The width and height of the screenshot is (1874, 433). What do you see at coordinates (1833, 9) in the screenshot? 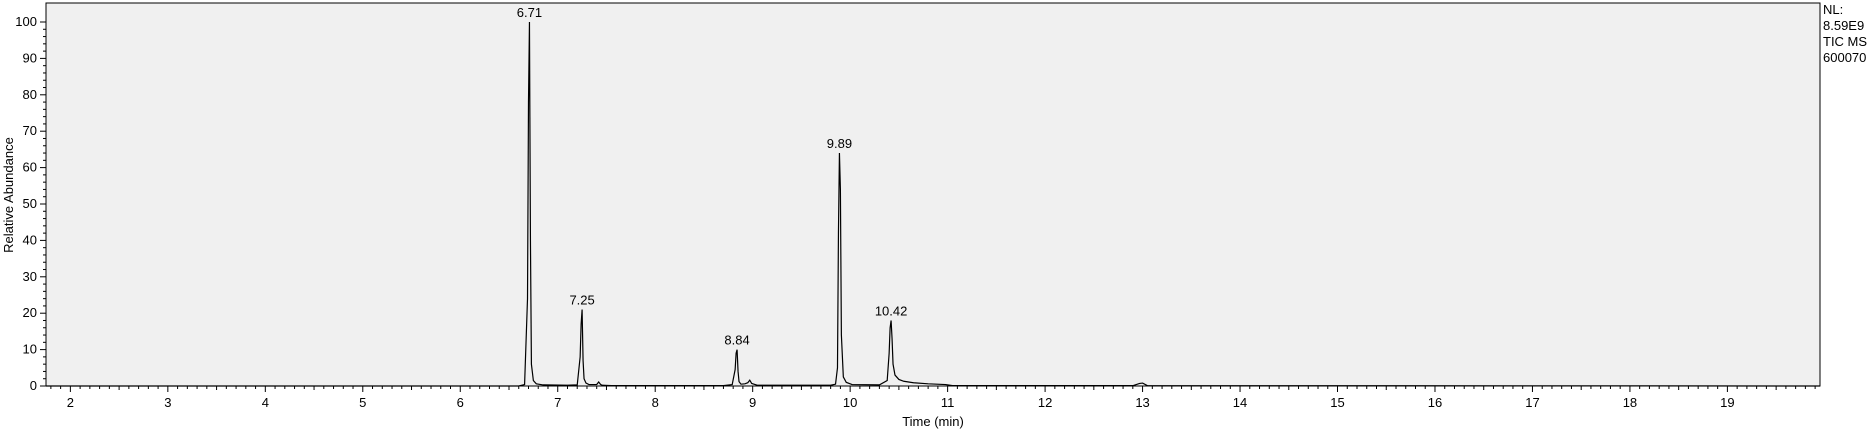
I see `nl-label: NL:` at bounding box center [1833, 9].